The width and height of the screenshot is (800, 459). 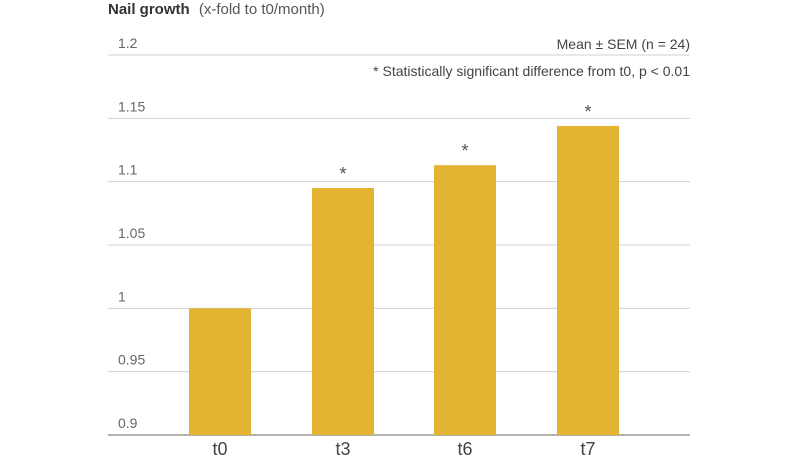 I want to click on stats-note: Mean ± SEM (n = 24), so click(x=623, y=44).